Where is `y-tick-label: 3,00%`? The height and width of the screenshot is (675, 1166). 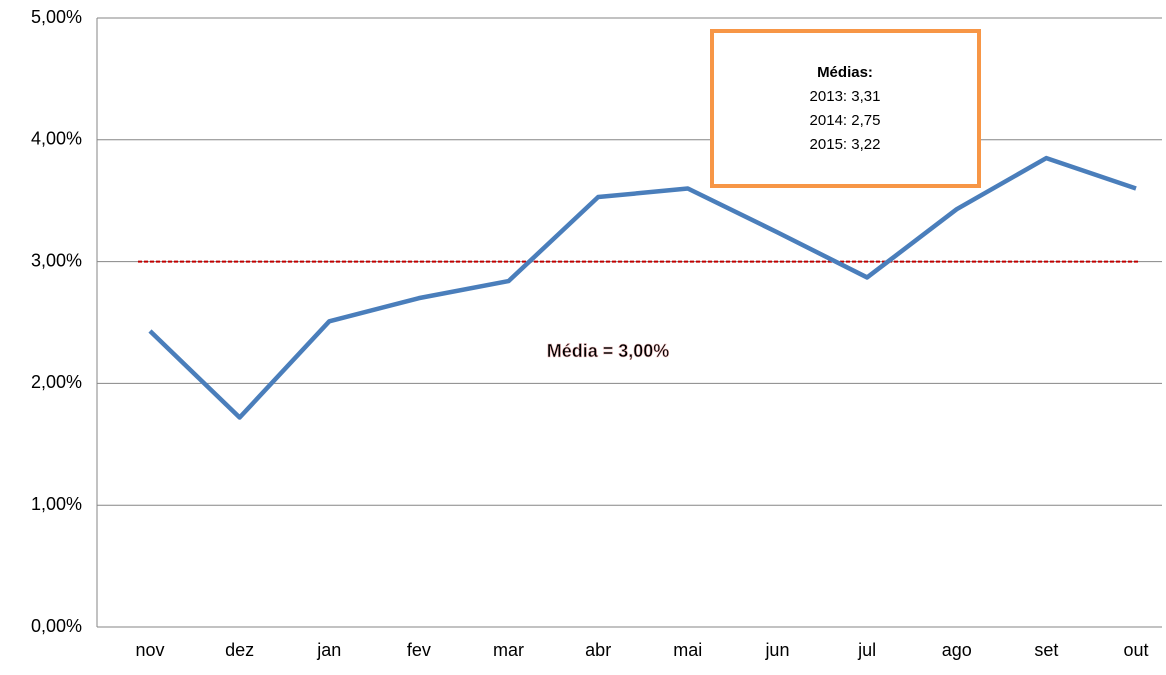 y-tick-label: 3,00% is located at coordinates (56, 260).